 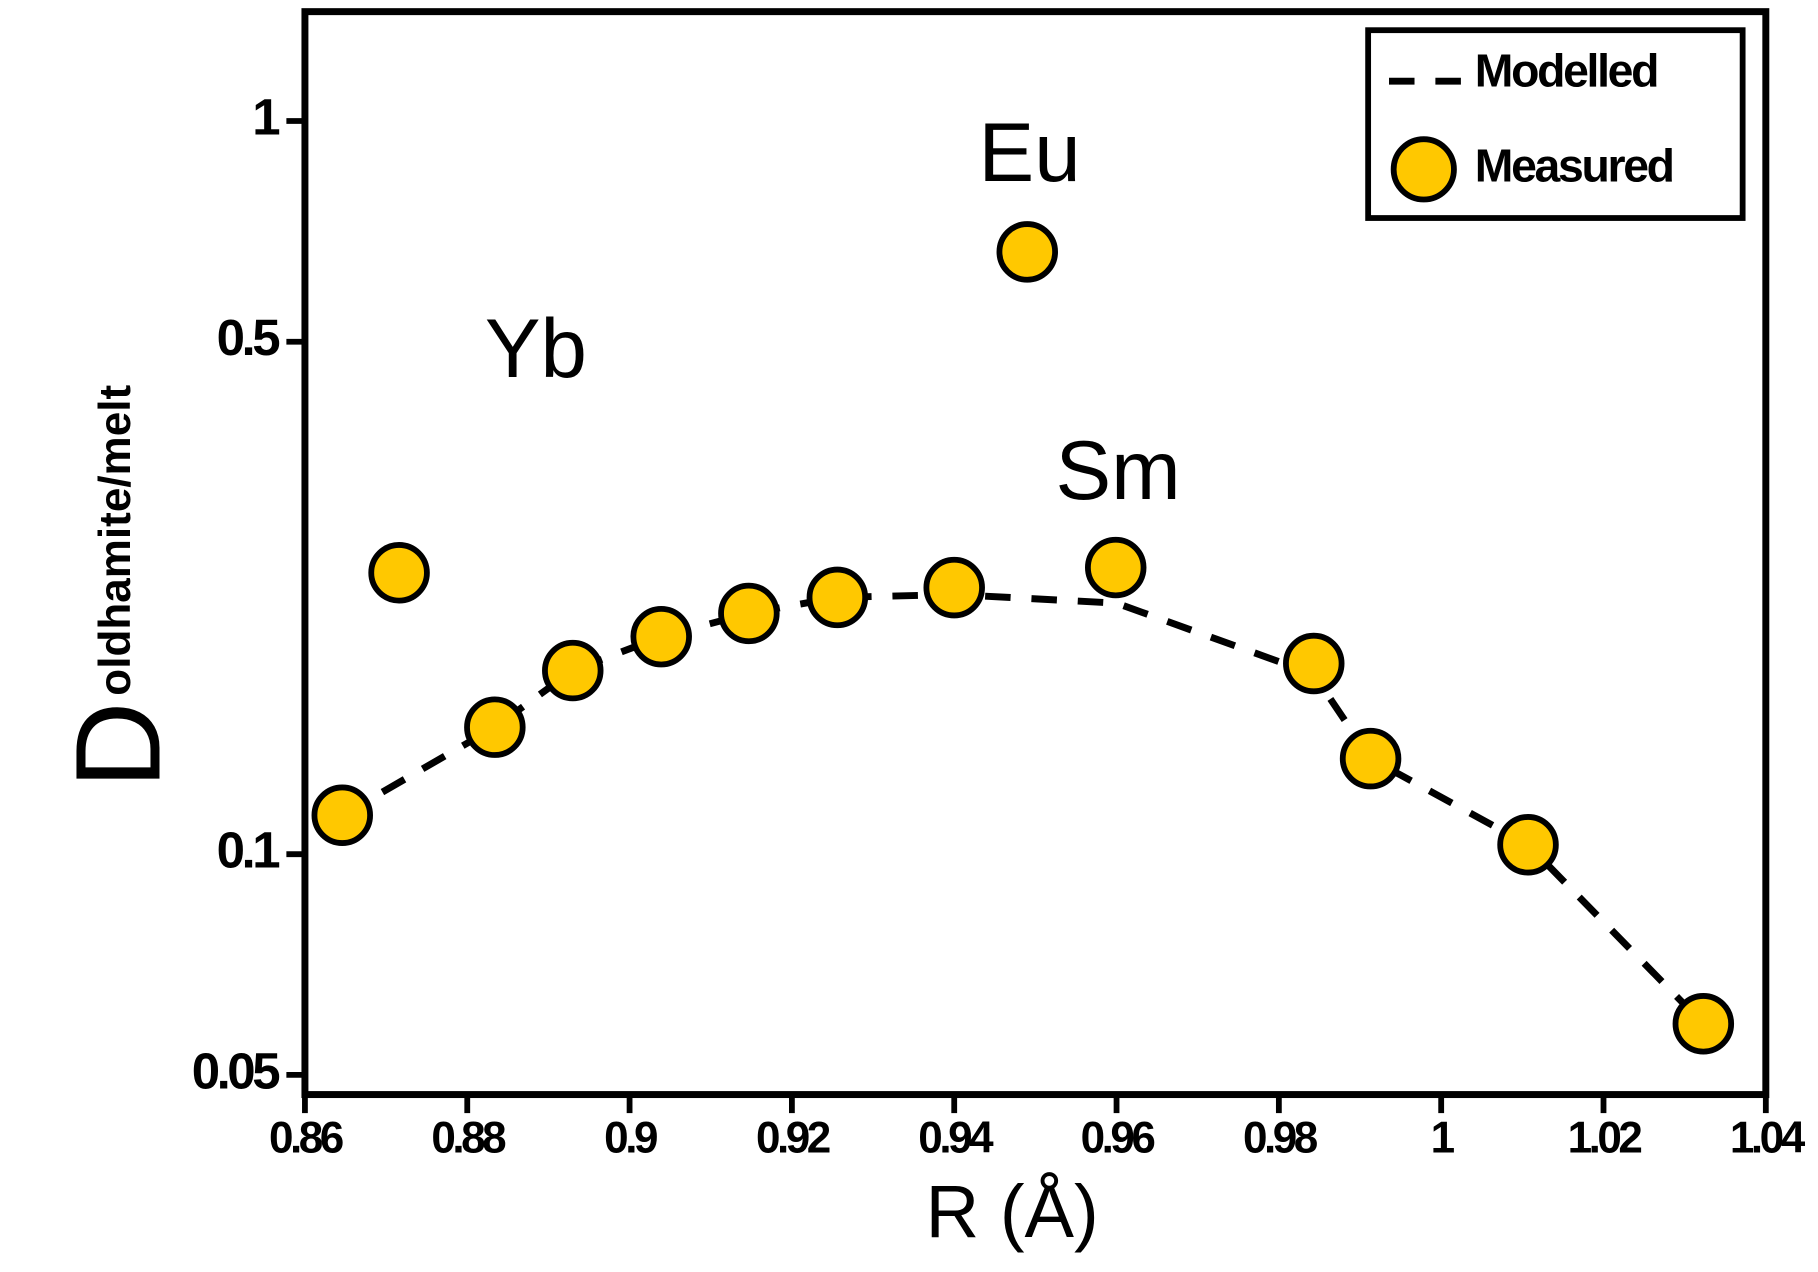 What do you see at coordinates (265, 117) in the screenshot?
I see `y-tick-label: 1` at bounding box center [265, 117].